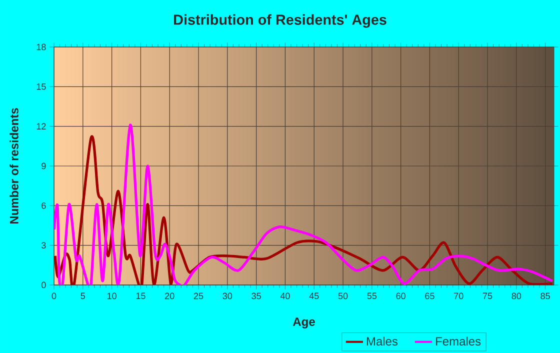  What do you see at coordinates (458, 341) in the screenshot?
I see `legend-label: Females` at bounding box center [458, 341].